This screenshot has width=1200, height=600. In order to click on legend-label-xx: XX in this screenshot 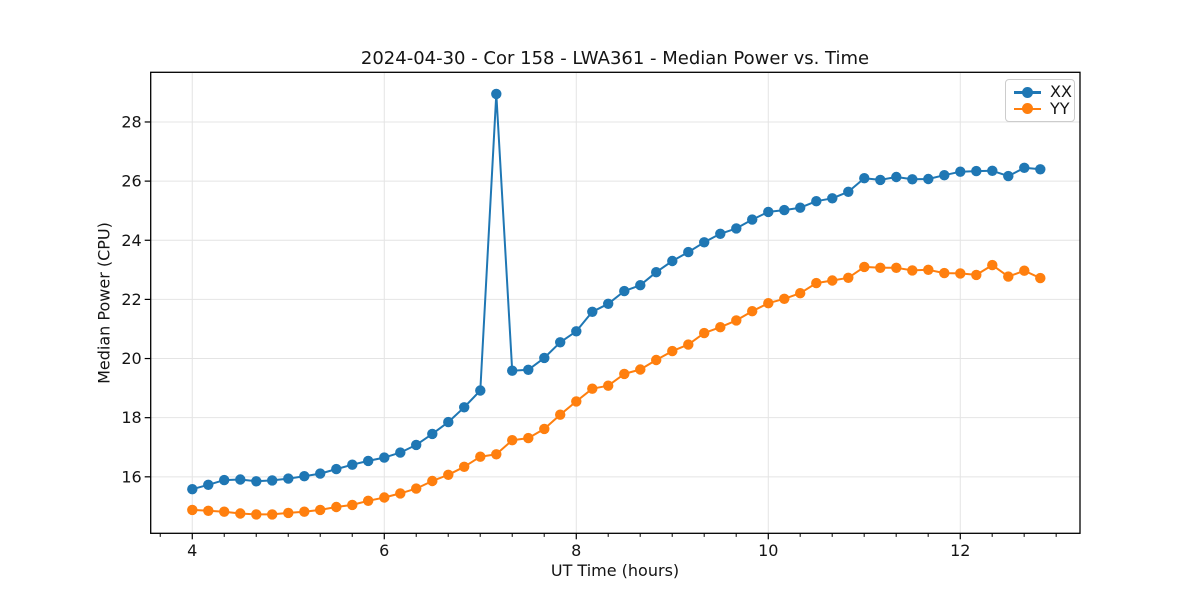, I will do `click(1061, 92)`.